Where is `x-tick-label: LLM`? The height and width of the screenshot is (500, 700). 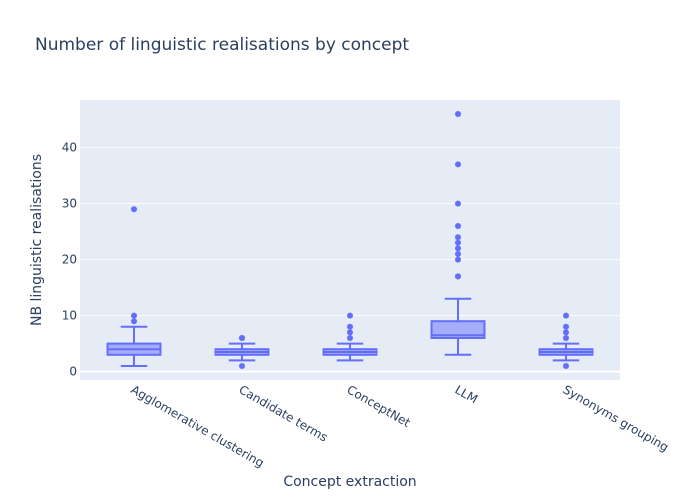 x-tick-label: LLM is located at coordinates (467, 394).